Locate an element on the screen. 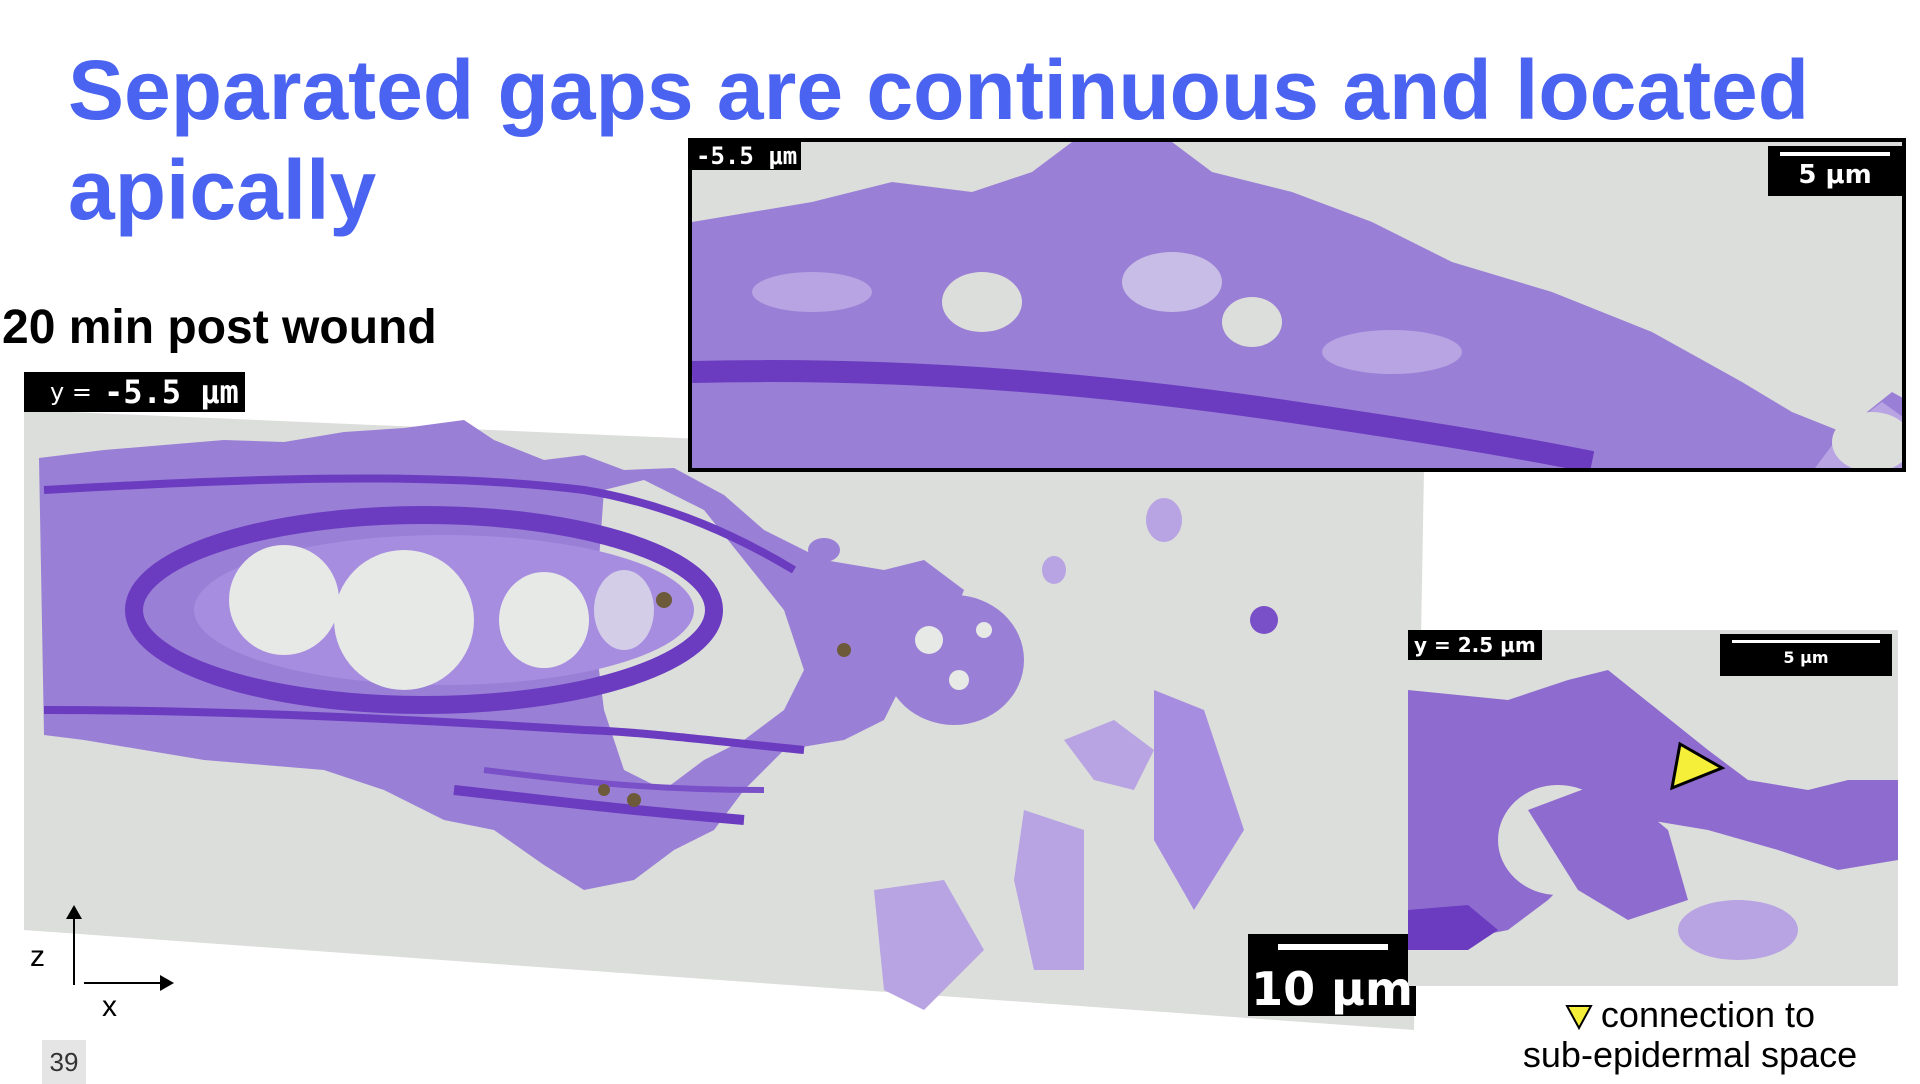  top-inset-scale-bar: 5 μm is located at coordinates (1835, 171).